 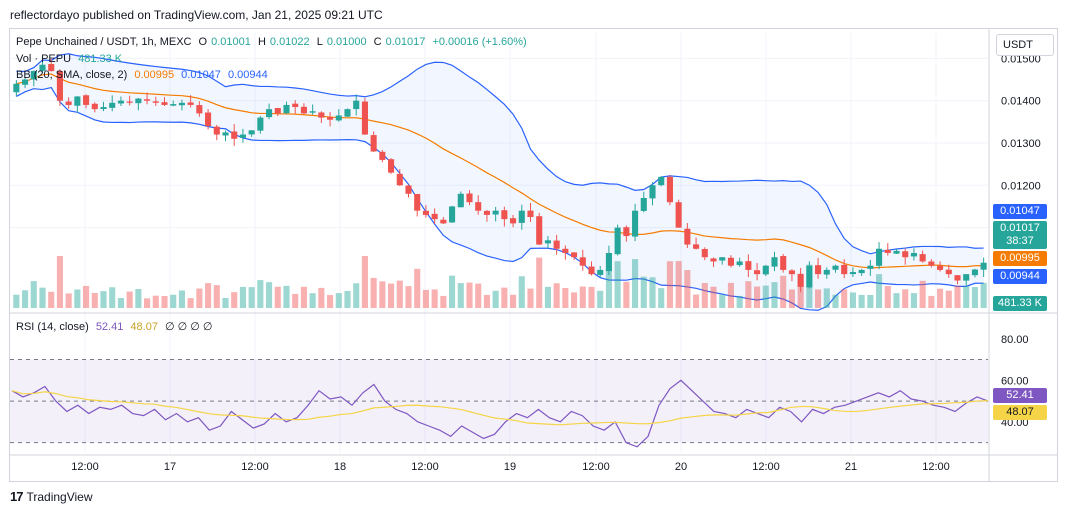 What do you see at coordinates (44, 59) in the screenshot?
I see `volume-label: Vol · PEPU` at bounding box center [44, 59].